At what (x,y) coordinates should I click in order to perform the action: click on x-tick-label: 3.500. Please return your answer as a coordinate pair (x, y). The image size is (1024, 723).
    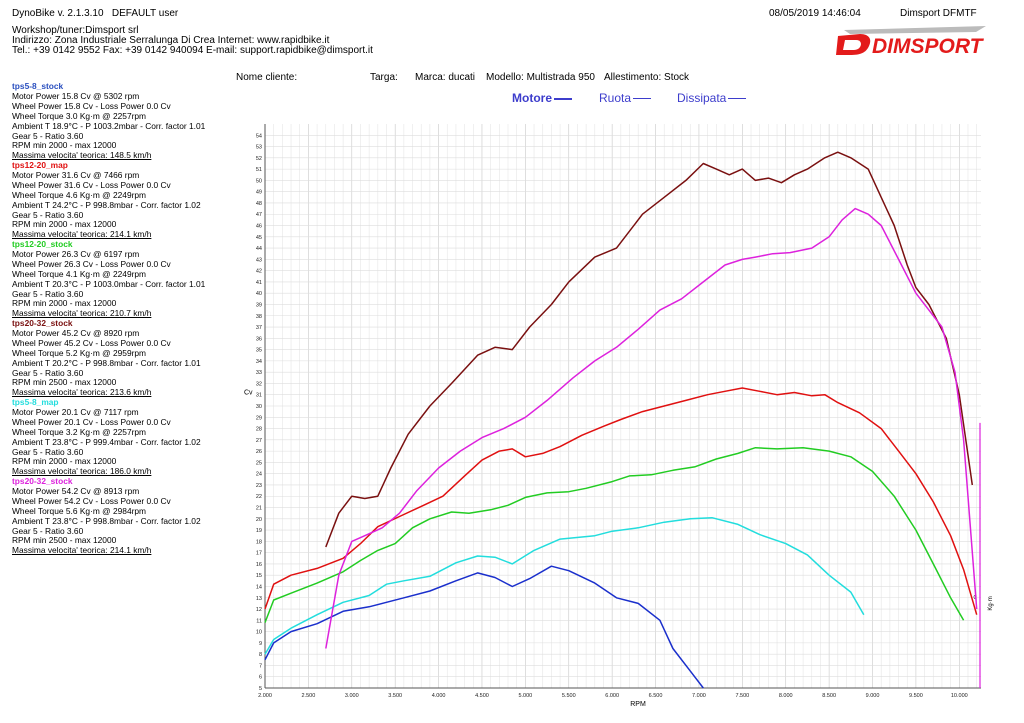
    Looking at the image, I should click on (395, 696).